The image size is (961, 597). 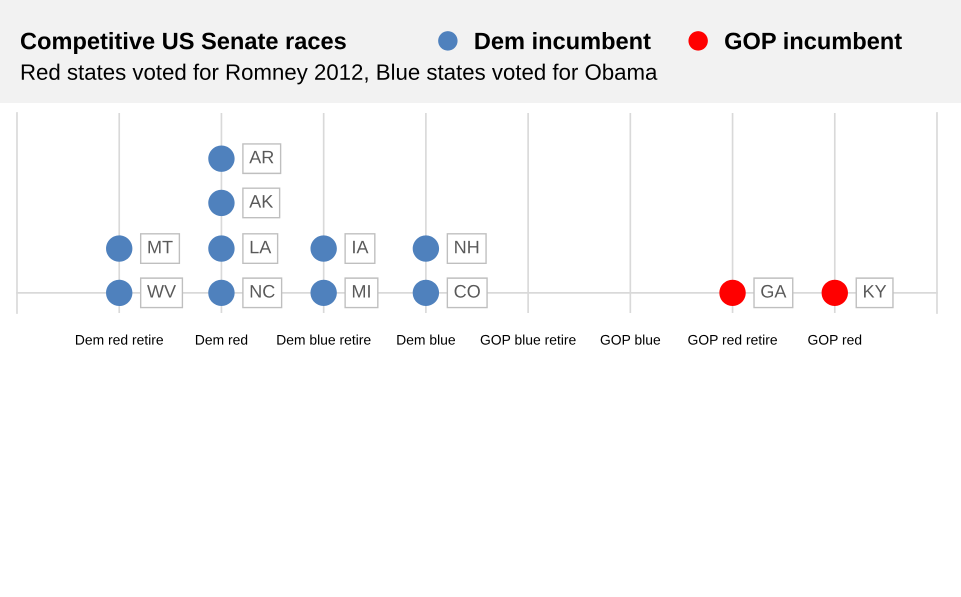 What do you see at coordinates (183, 43) in the screenshot?
I see `chart-title: Competitive US Senate races` at bounding box center [183, 43].